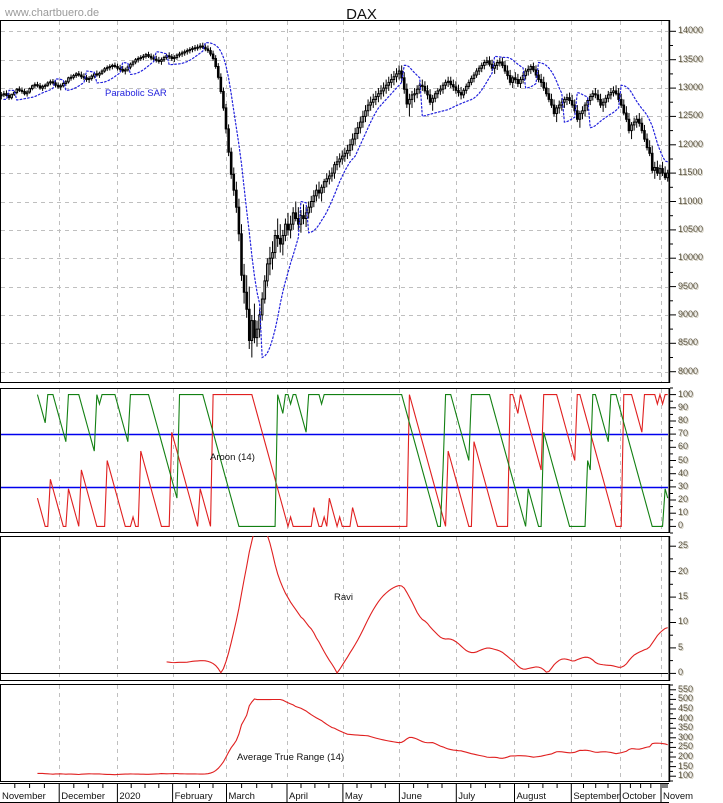  I want to click on watermark-text: www.chartbuero.de, so click(52, 13).